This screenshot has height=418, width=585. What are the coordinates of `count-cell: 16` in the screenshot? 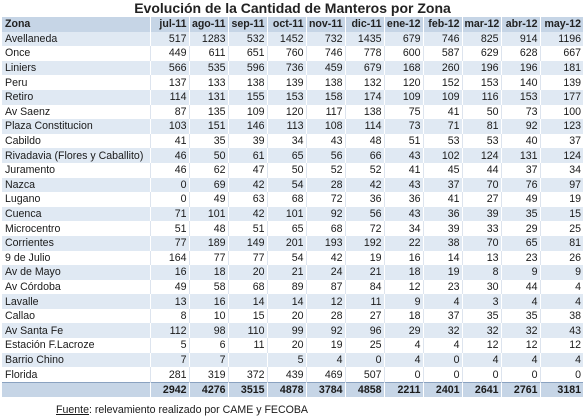 It's located at (169, 272).